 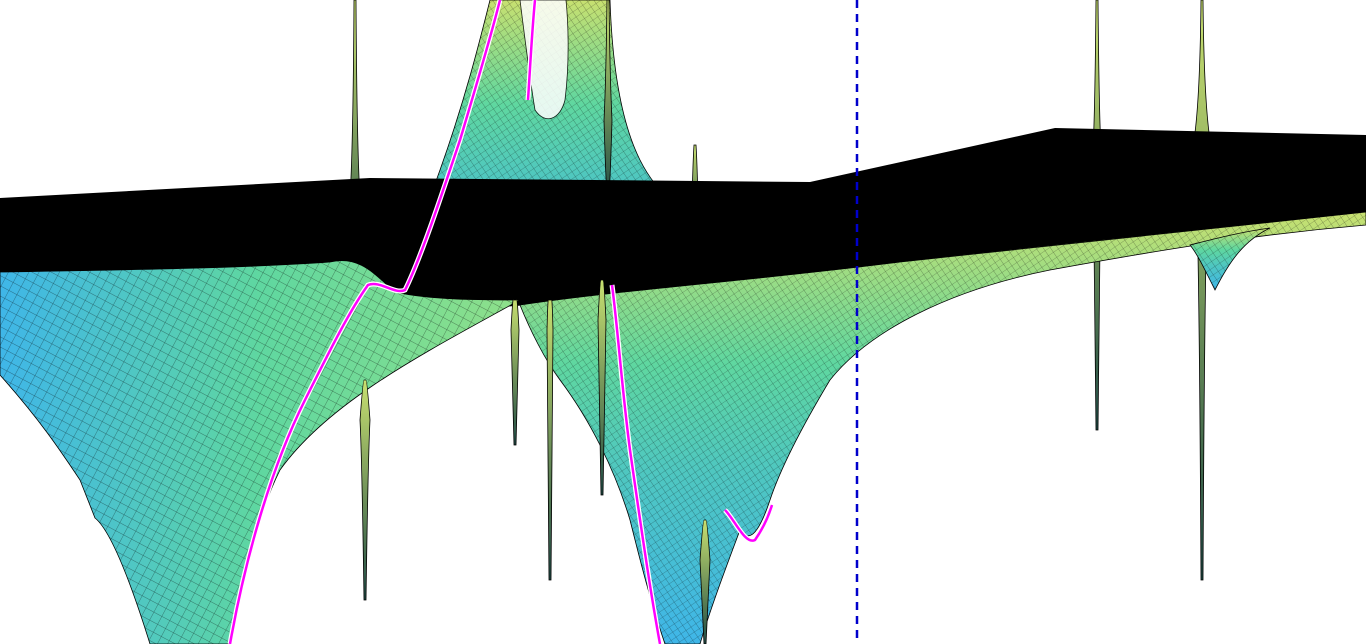 What do you see at coordinates (1230, 259) in the screenshot?
I see `right-flange-mesh` at bounding box center [1230, 259].